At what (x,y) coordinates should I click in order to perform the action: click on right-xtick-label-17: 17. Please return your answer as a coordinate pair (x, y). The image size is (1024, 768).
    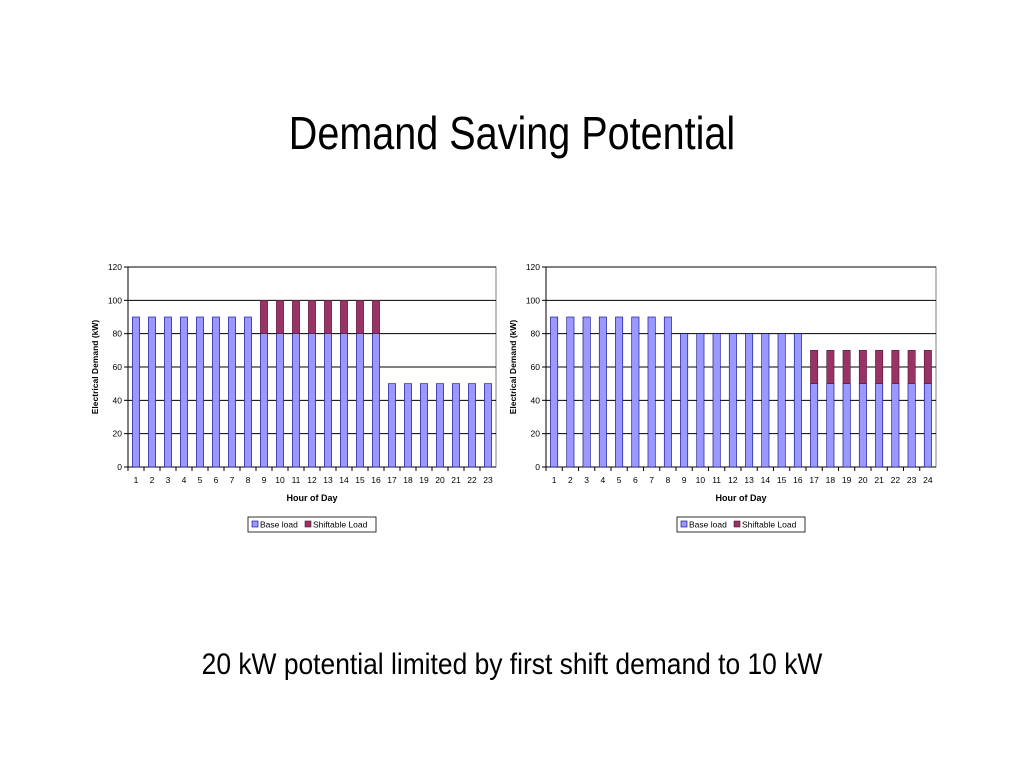
    Looking at the image, I should click on (814, 480).